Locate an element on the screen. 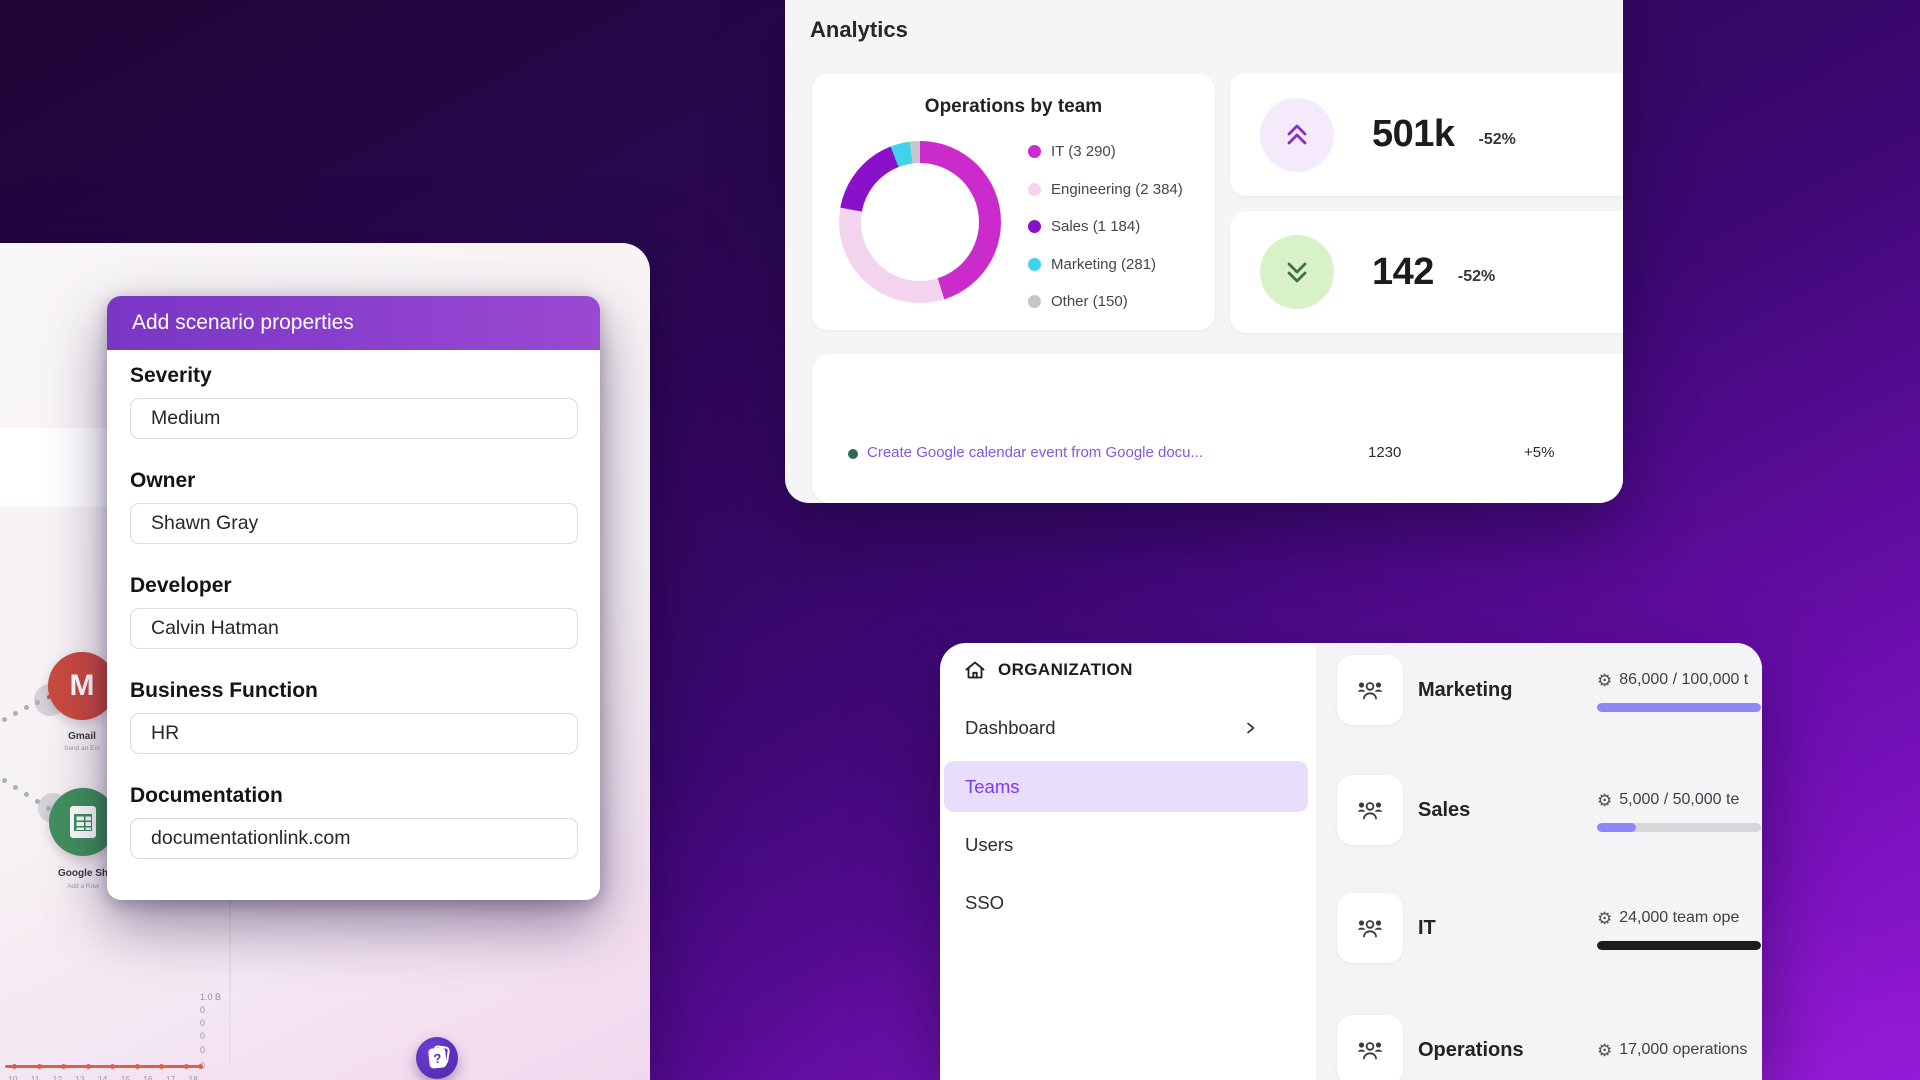 Image resolution: width=1920 pixels, height=1080 pixels. gmail-icon: M is located at coordinates (82, 685).